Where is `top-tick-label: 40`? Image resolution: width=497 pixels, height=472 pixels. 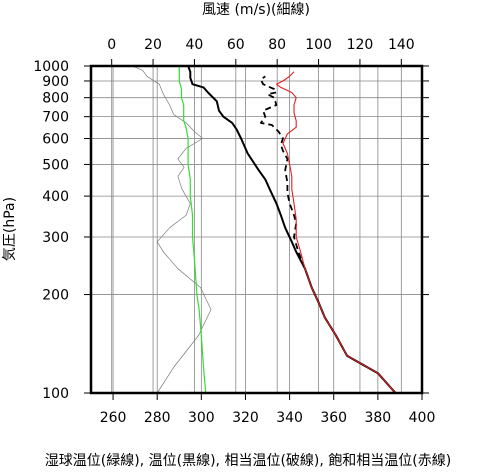 top-tick-label: 40 is located at coordinates (195, 45).